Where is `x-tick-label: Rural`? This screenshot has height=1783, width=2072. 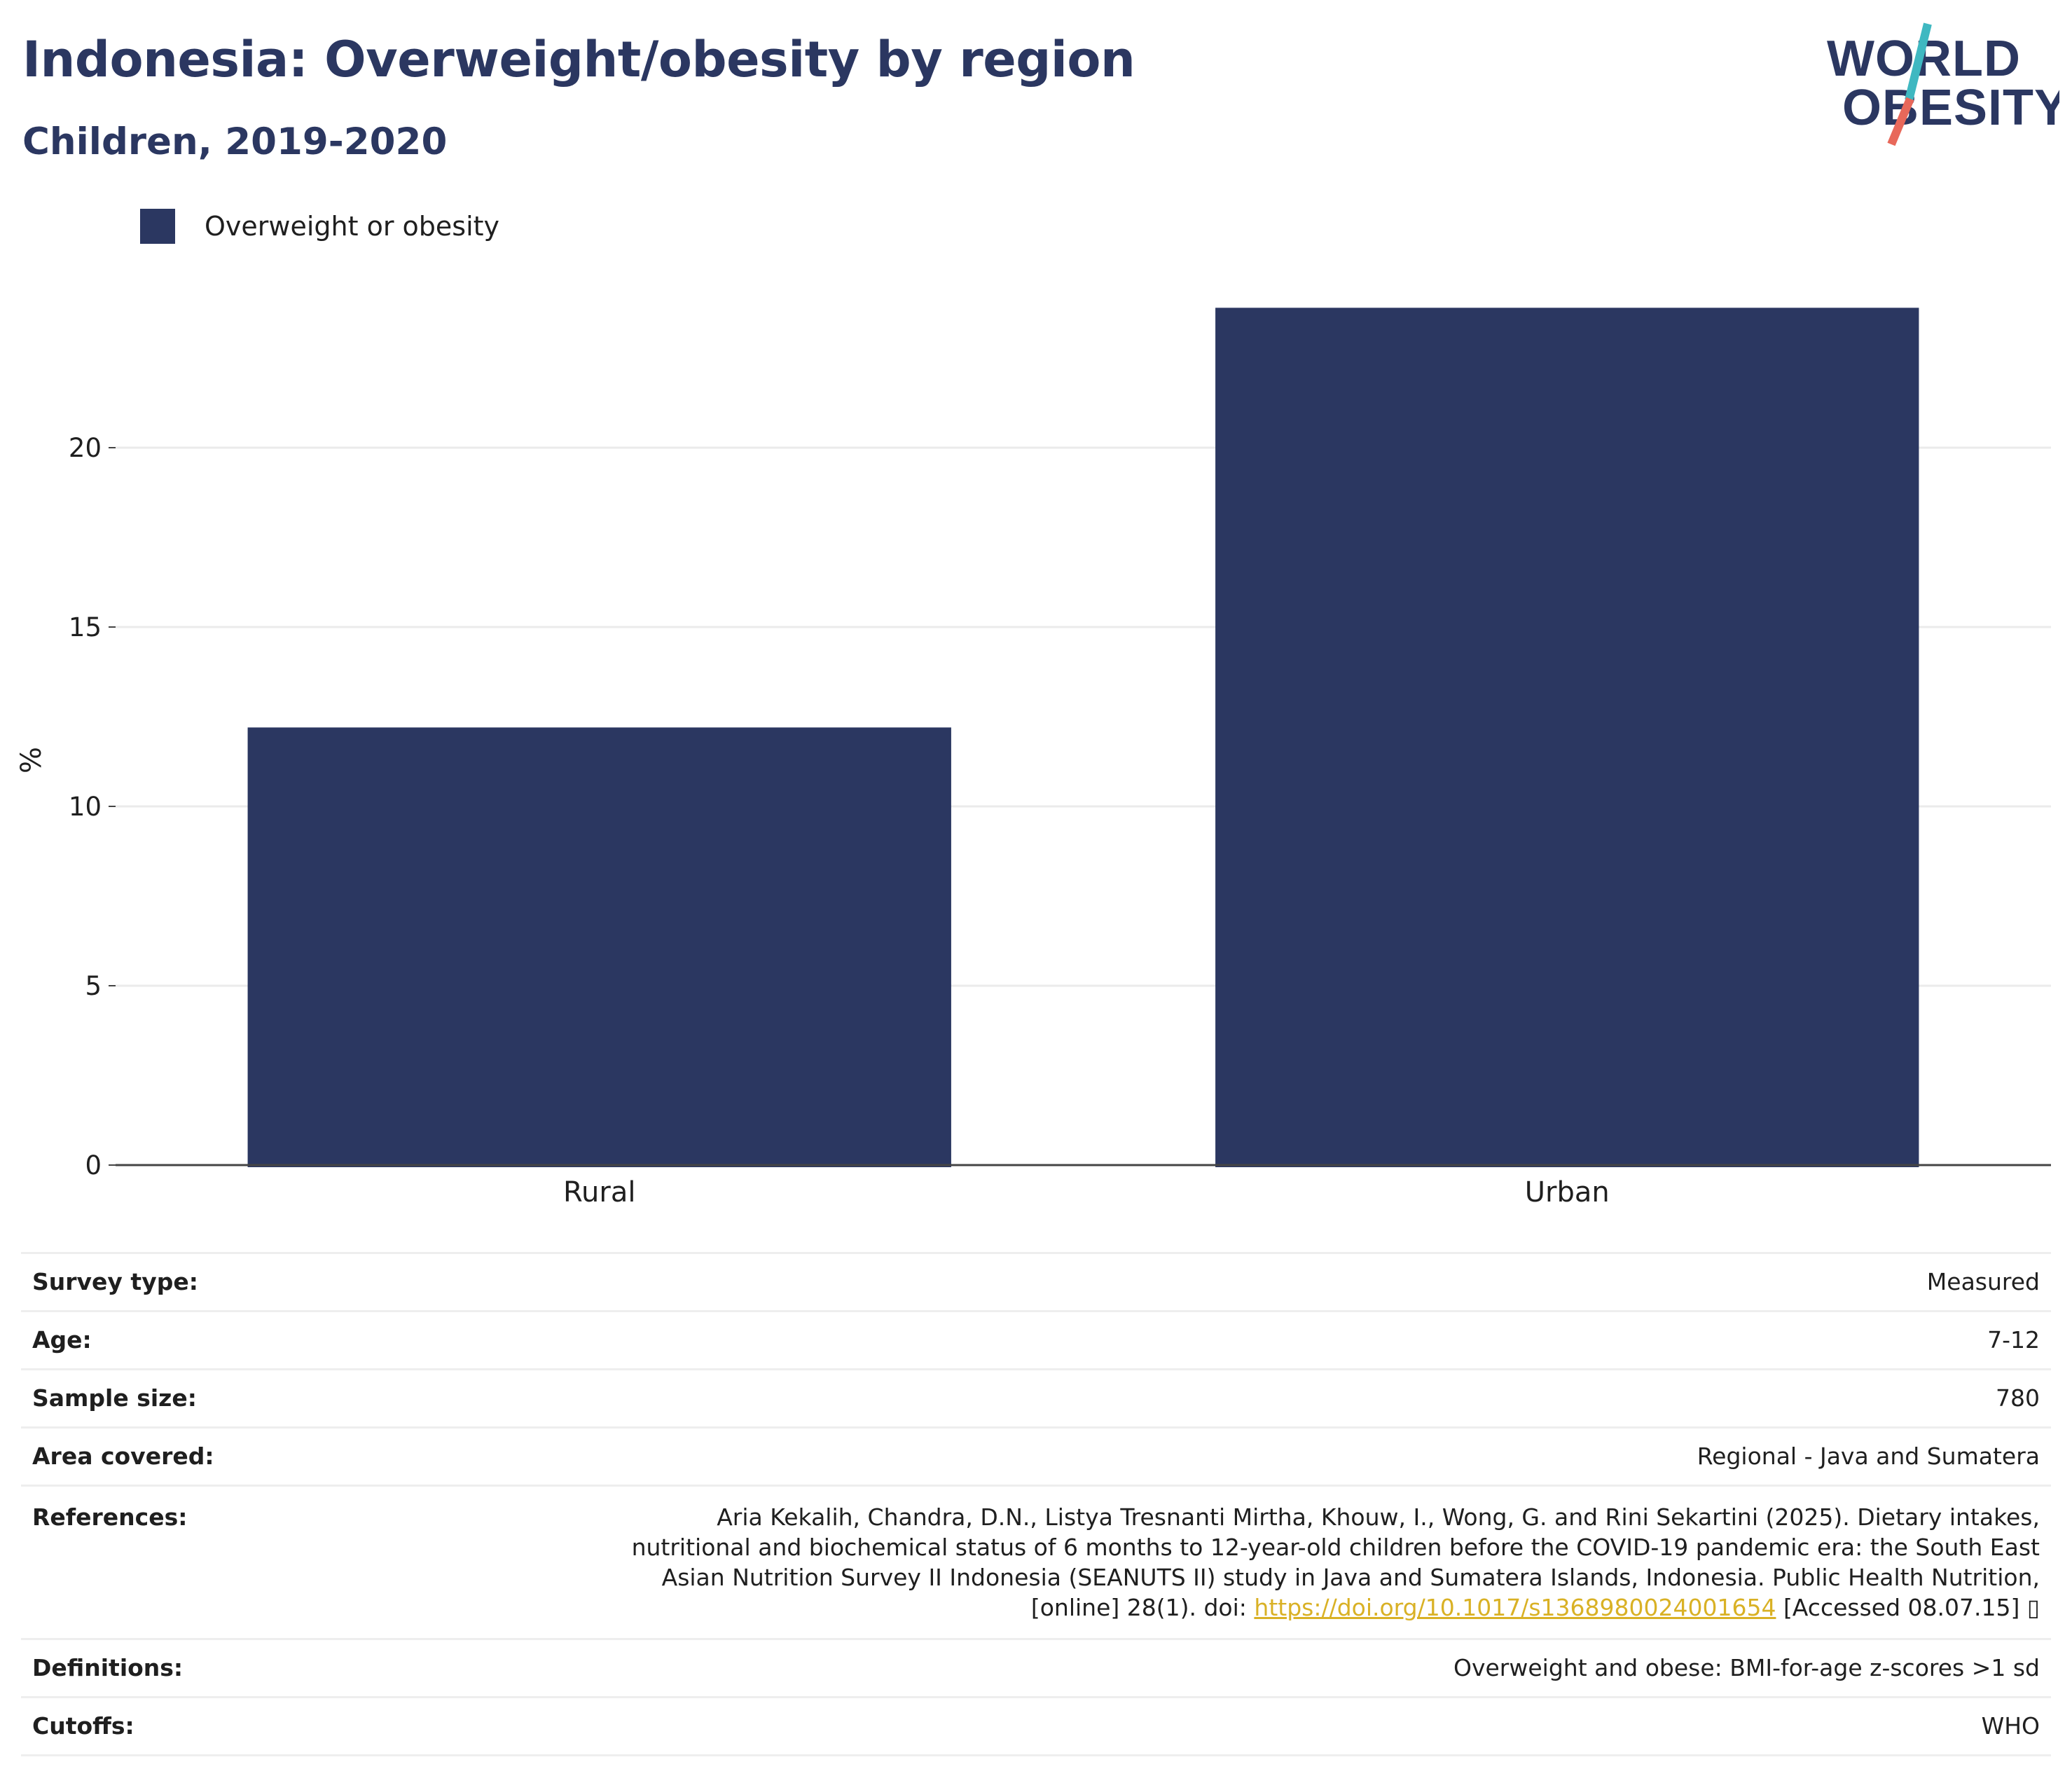
x-tick-label: Rural is located at coordinates (599, 1192).